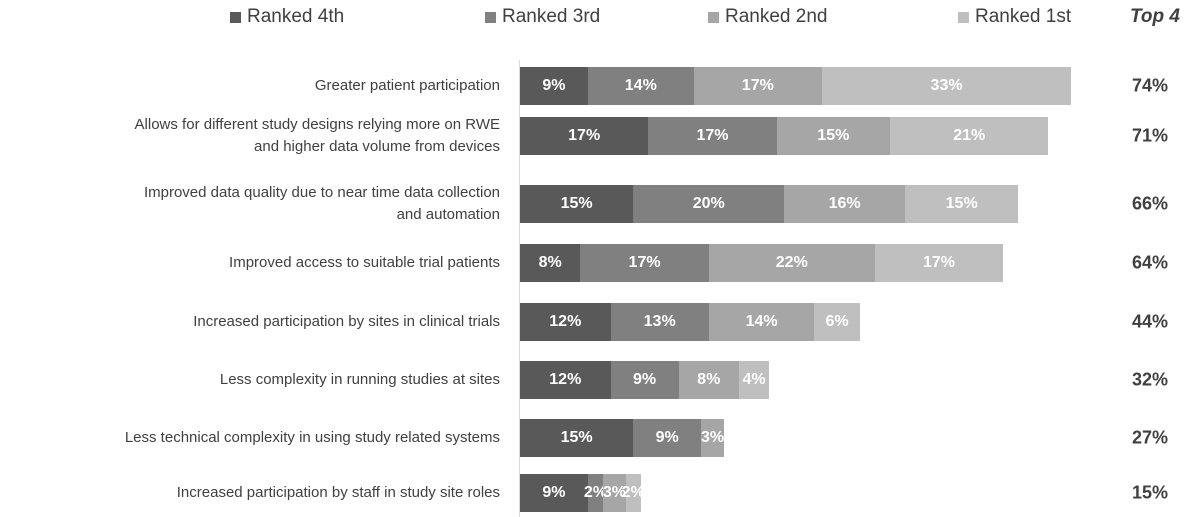  I want to click on legend-item: Ranked 1st, so click(1014, 17).